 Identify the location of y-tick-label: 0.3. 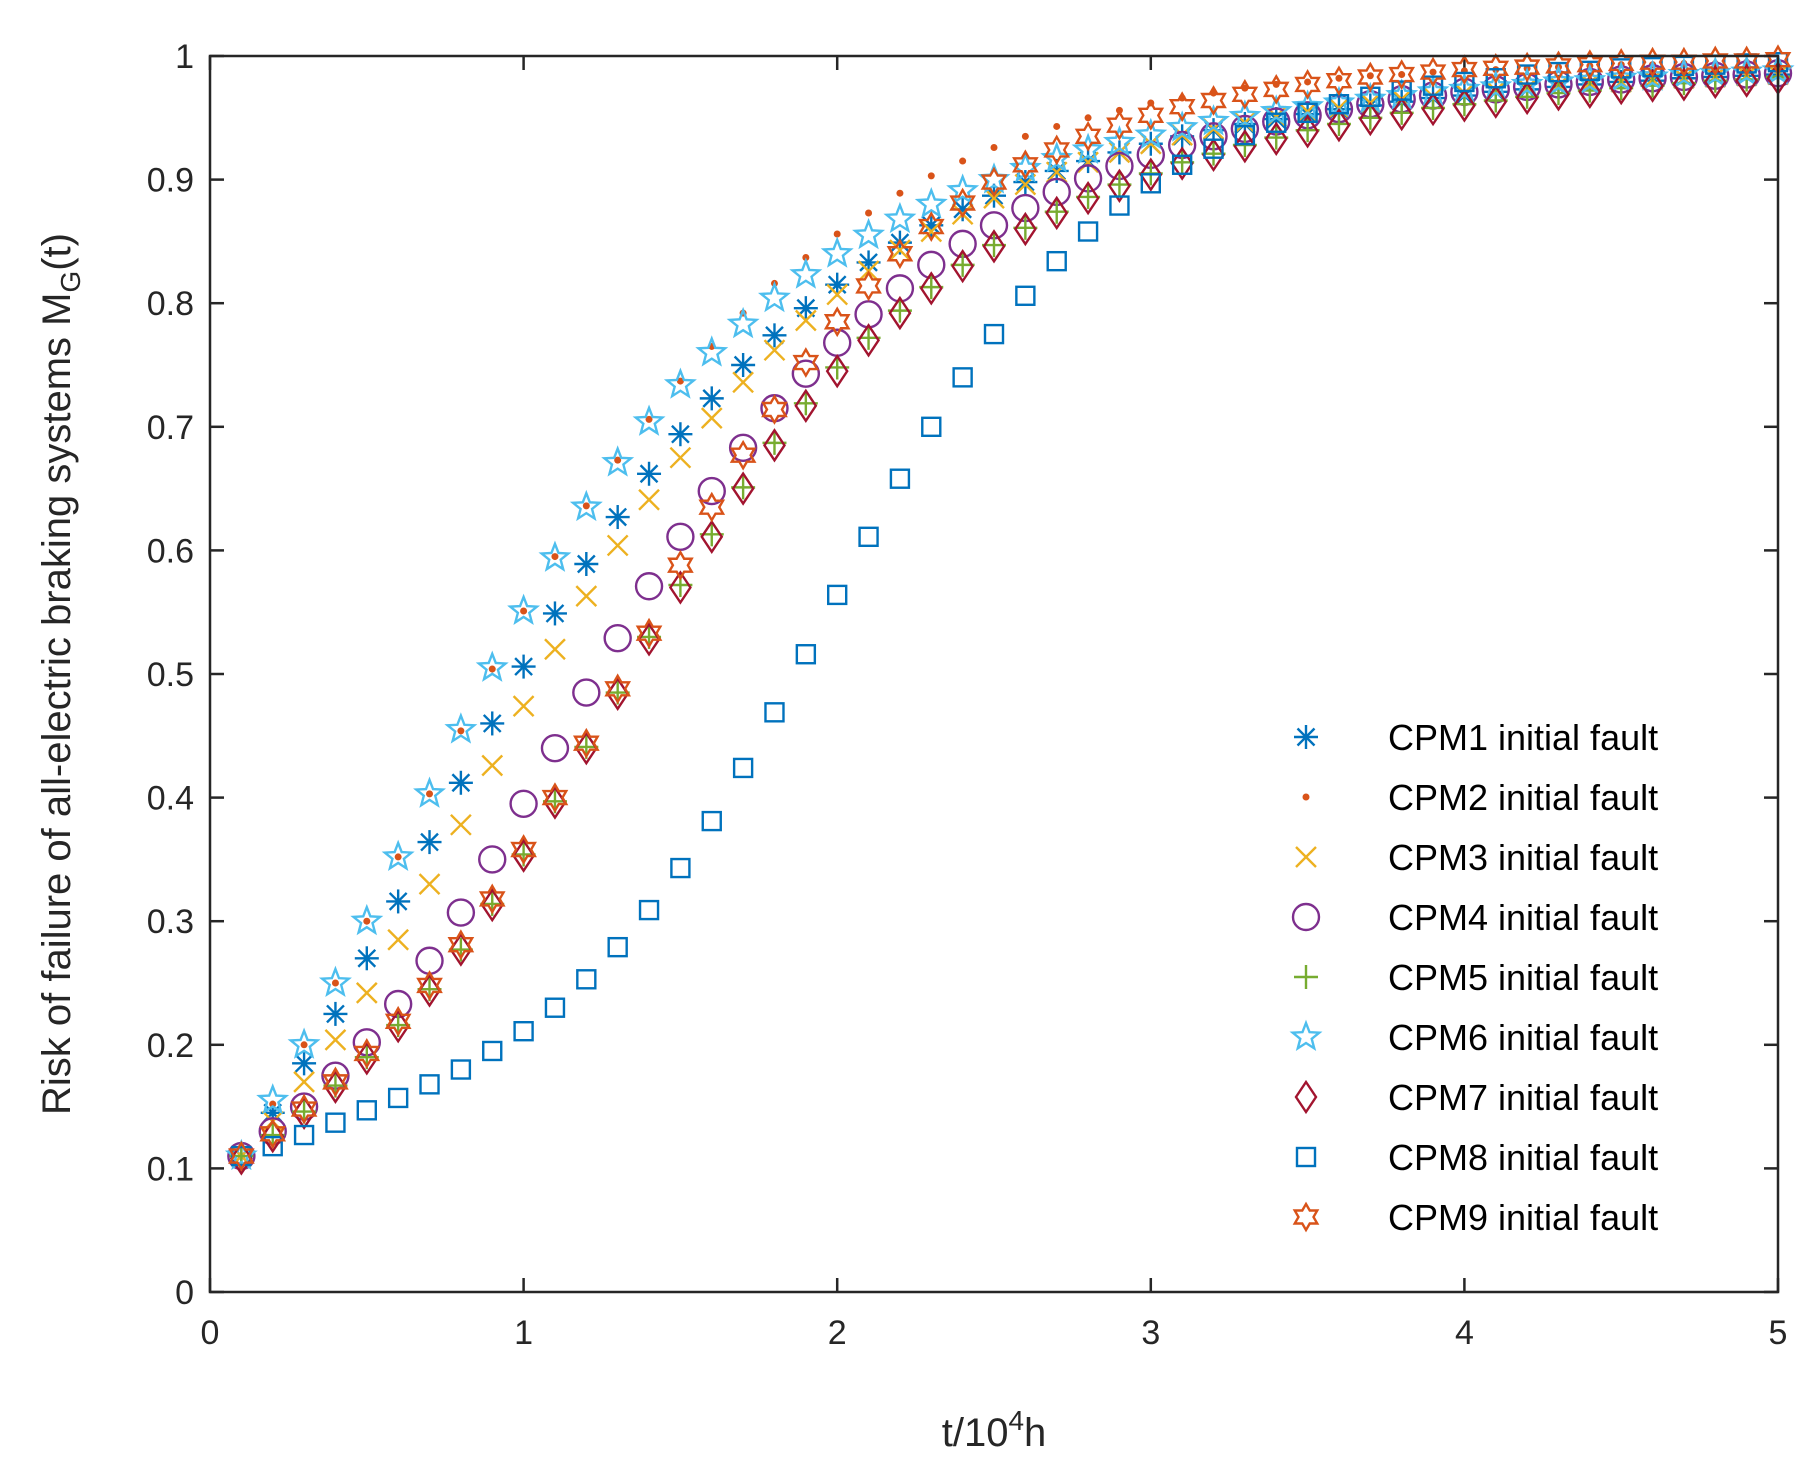
(170, 922).